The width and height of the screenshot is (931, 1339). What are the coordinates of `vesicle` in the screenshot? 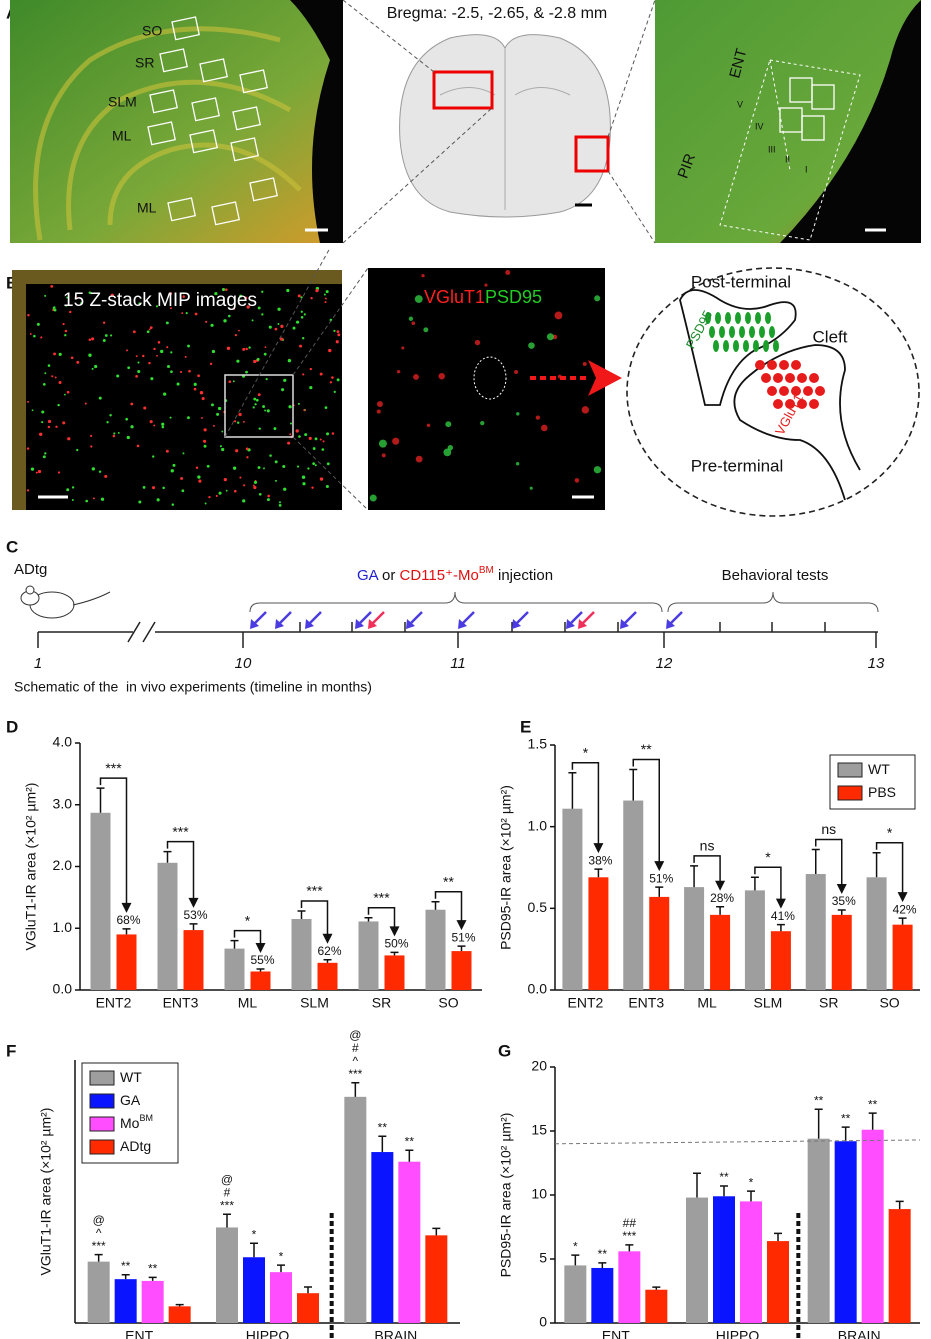 It's located at (802, 404).